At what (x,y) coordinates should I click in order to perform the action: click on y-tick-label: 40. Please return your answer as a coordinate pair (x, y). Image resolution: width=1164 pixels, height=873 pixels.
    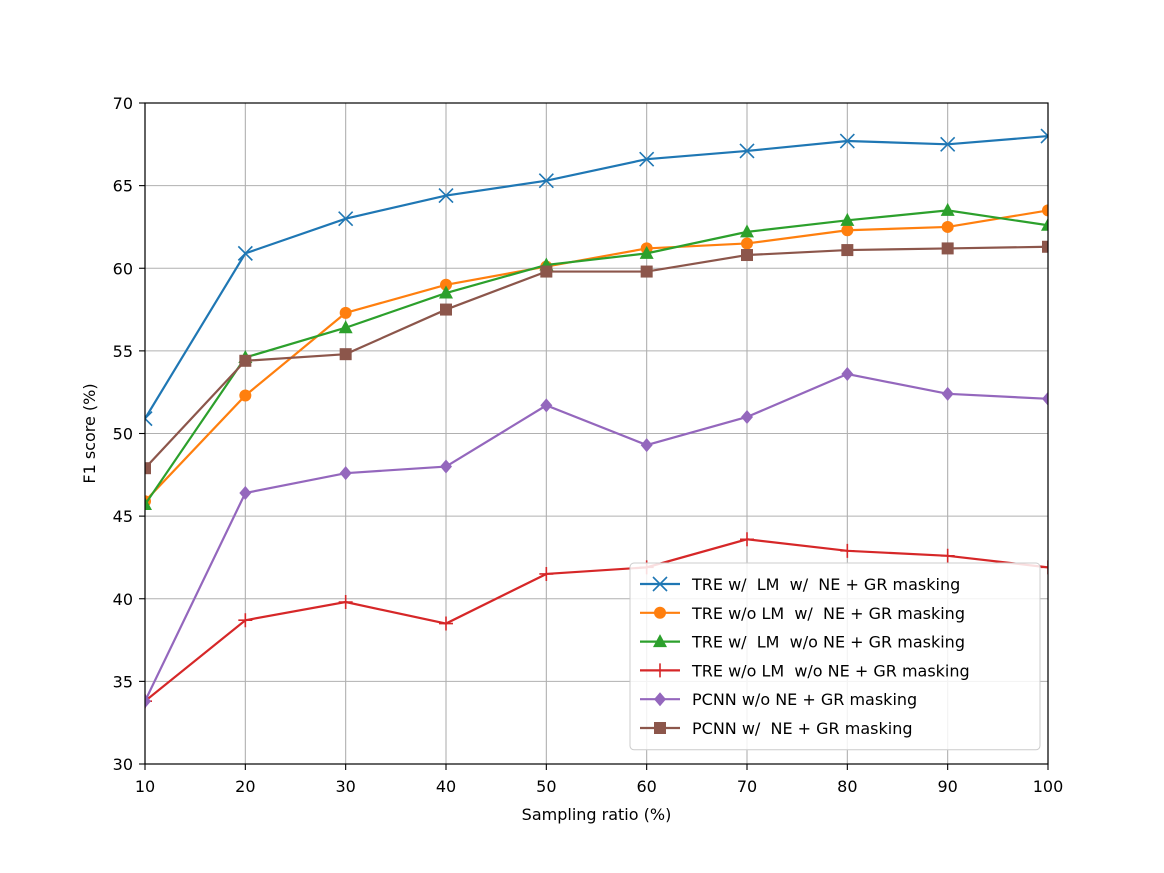
    Looking at the image, I should click on (123, 599).